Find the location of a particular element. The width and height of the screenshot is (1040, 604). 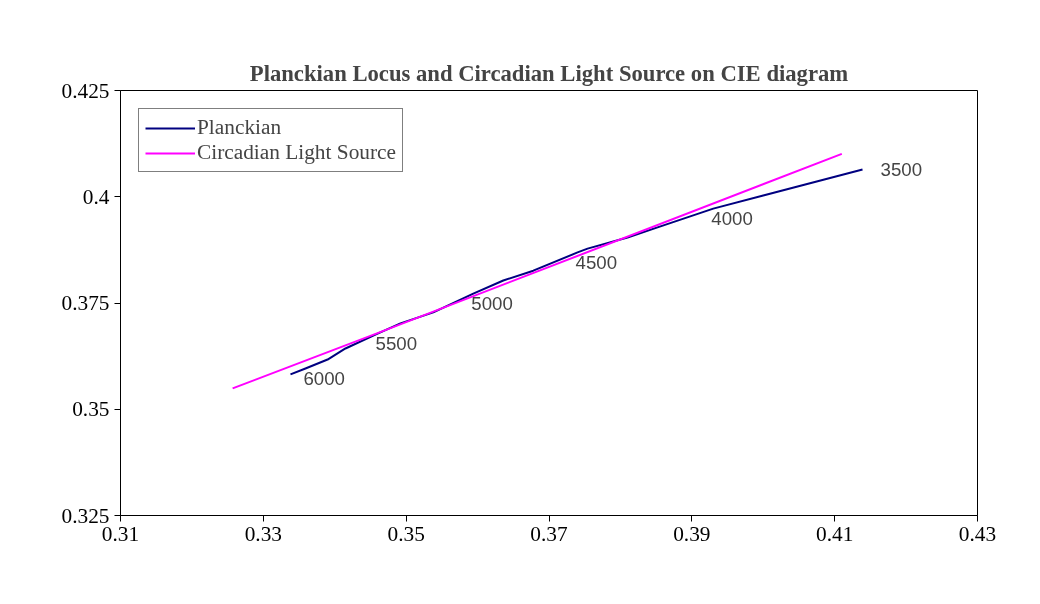

chart-title: Planckian Locus and Circadian Light Source on CIE diagram is located at coordinates (549, 73).